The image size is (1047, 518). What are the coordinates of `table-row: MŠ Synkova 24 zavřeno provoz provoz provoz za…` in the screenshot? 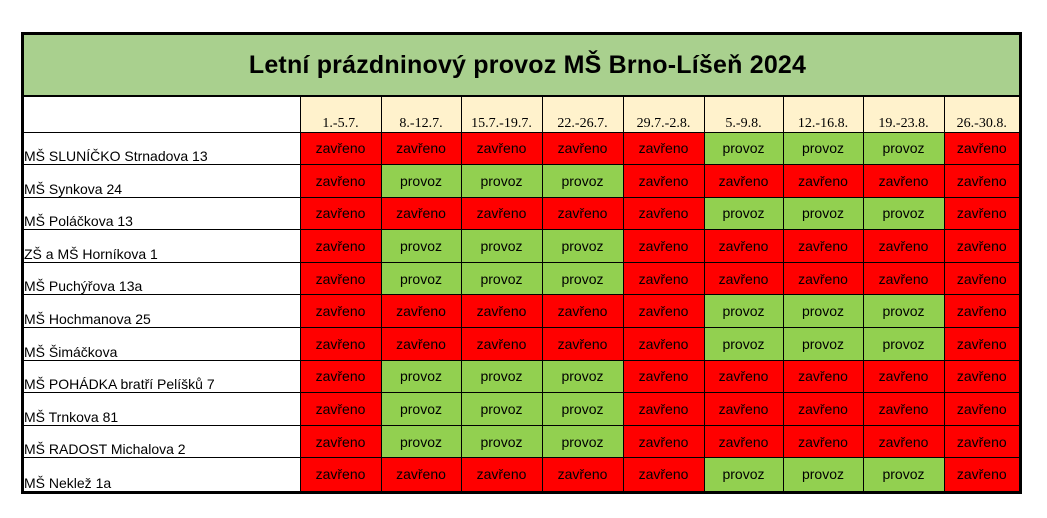 It's located at (521, 181).